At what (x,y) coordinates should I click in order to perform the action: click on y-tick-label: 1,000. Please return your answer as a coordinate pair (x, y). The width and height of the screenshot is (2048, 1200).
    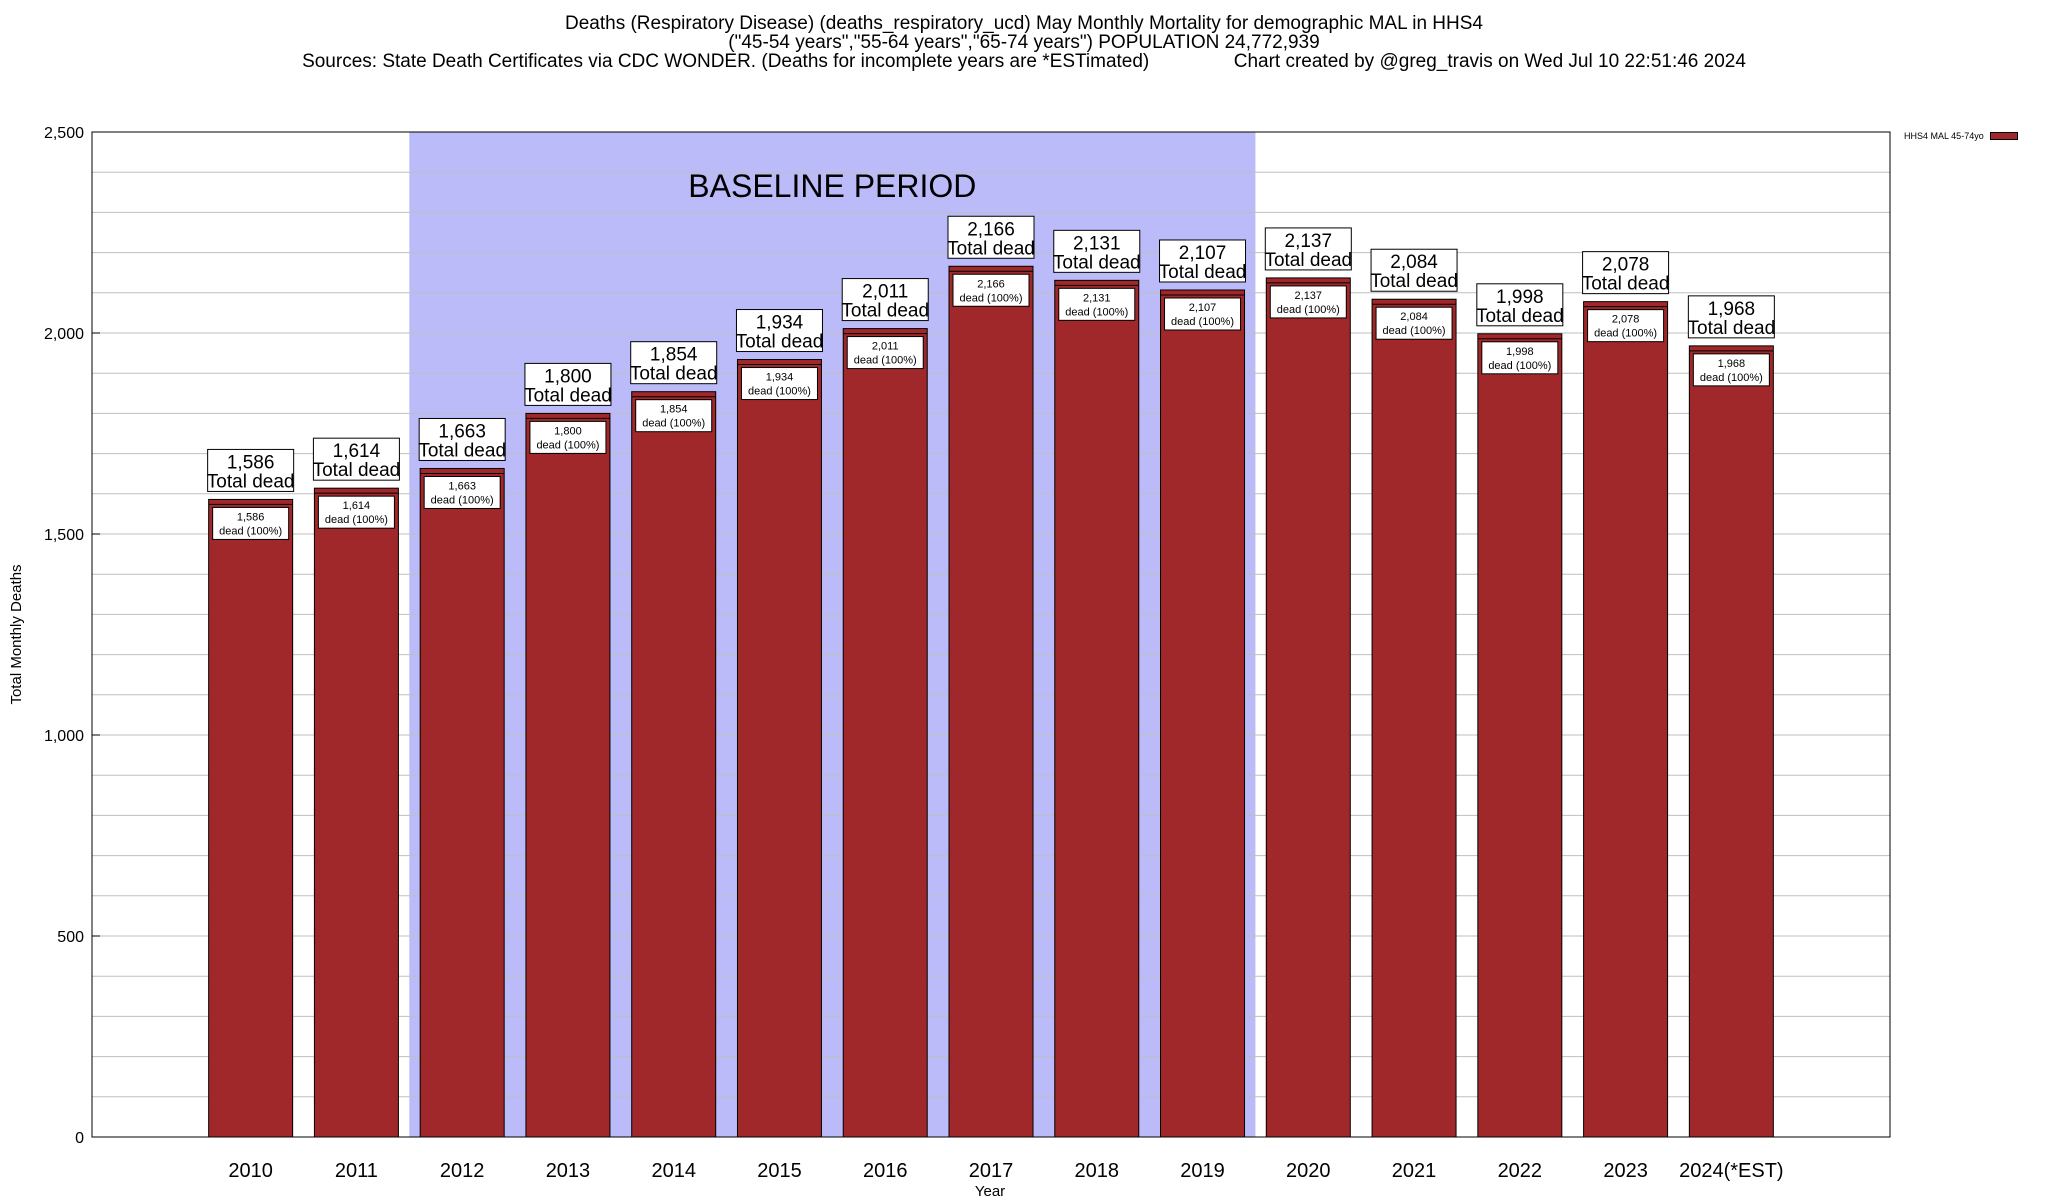
    Looking at the image, I should click on (64, 736).